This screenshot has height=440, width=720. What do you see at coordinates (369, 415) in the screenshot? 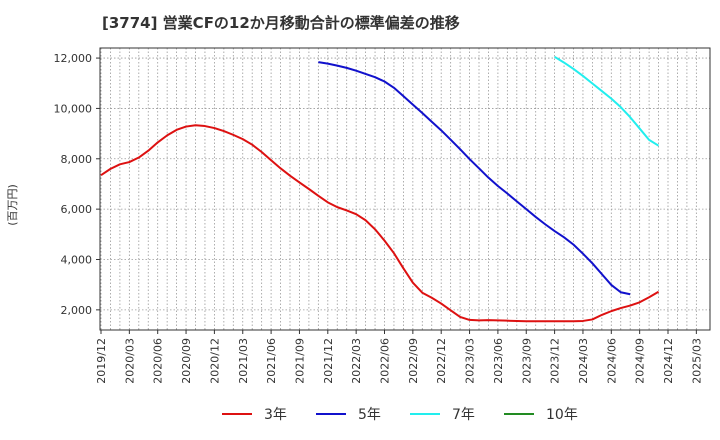
I see `legend-label: 5年` at bounding box center [369, 415].